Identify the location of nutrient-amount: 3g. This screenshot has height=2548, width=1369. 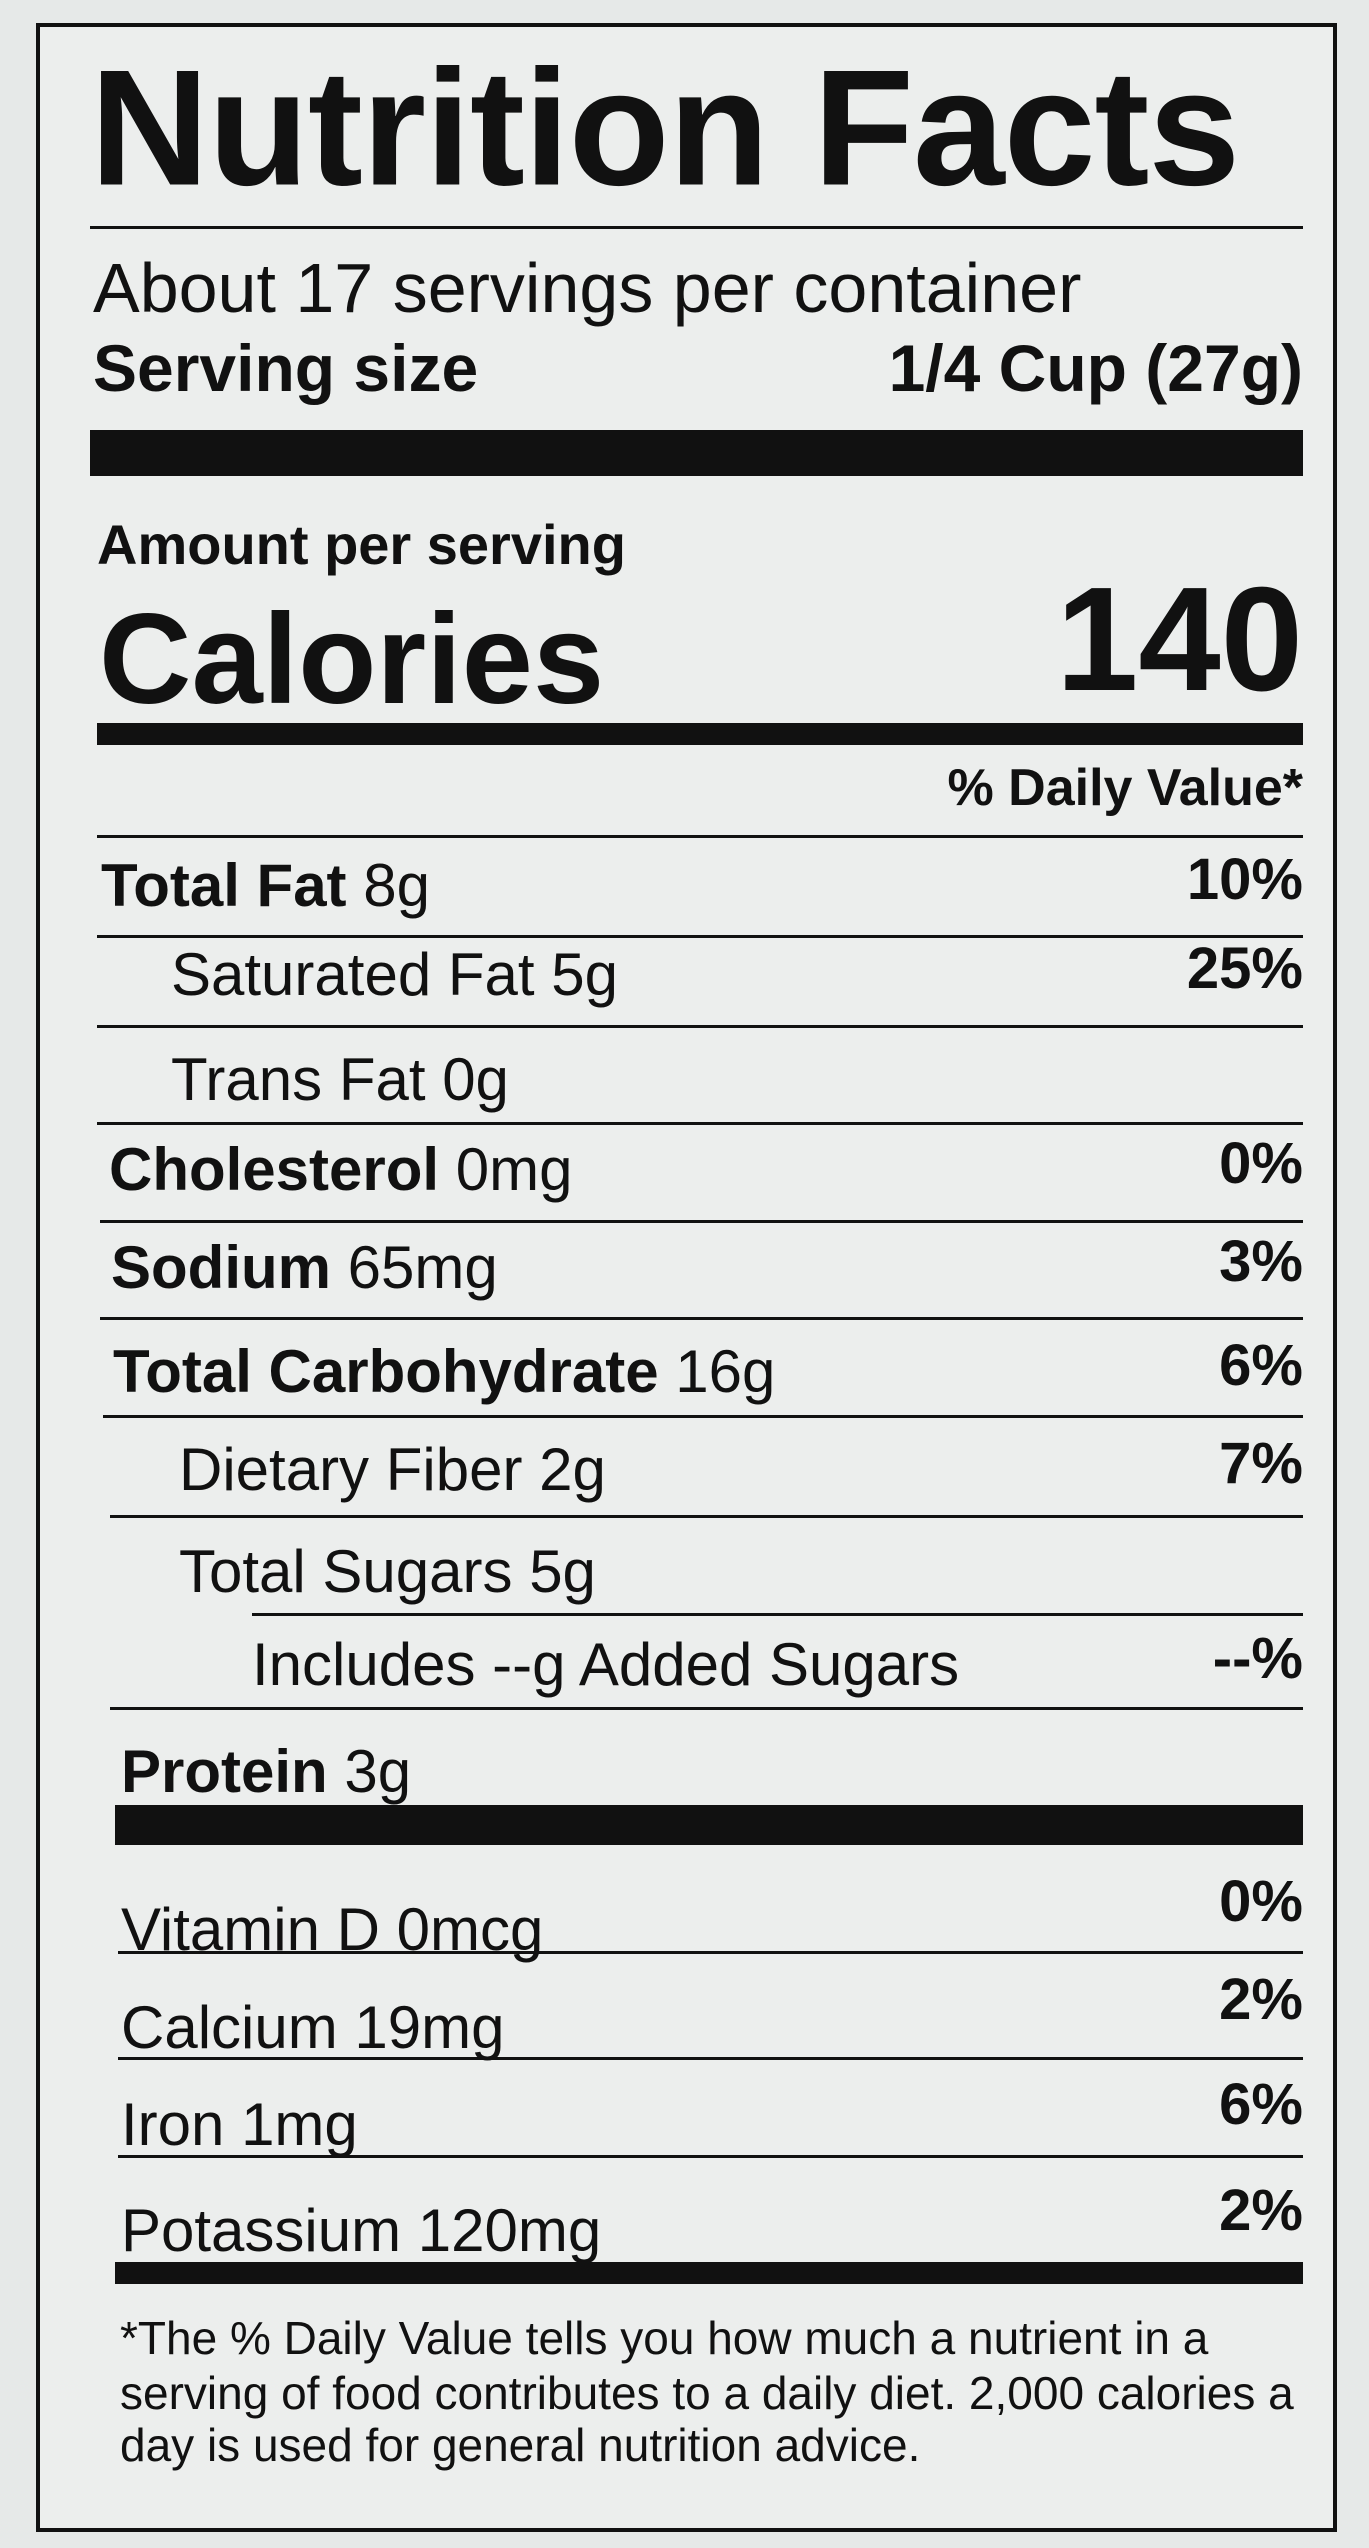
(378, 1771).